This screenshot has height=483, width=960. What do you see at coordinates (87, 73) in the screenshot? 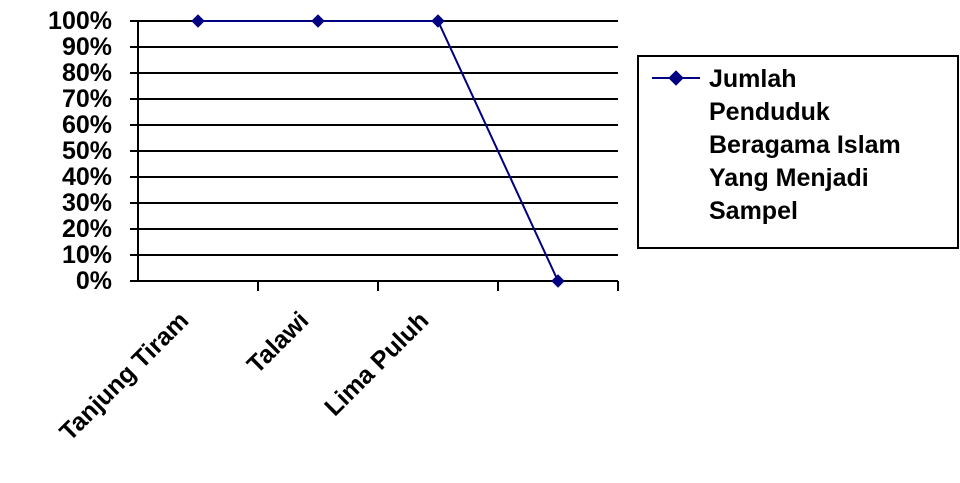
I see `y-tick-label: 80%` at bounding box center [87, 73].